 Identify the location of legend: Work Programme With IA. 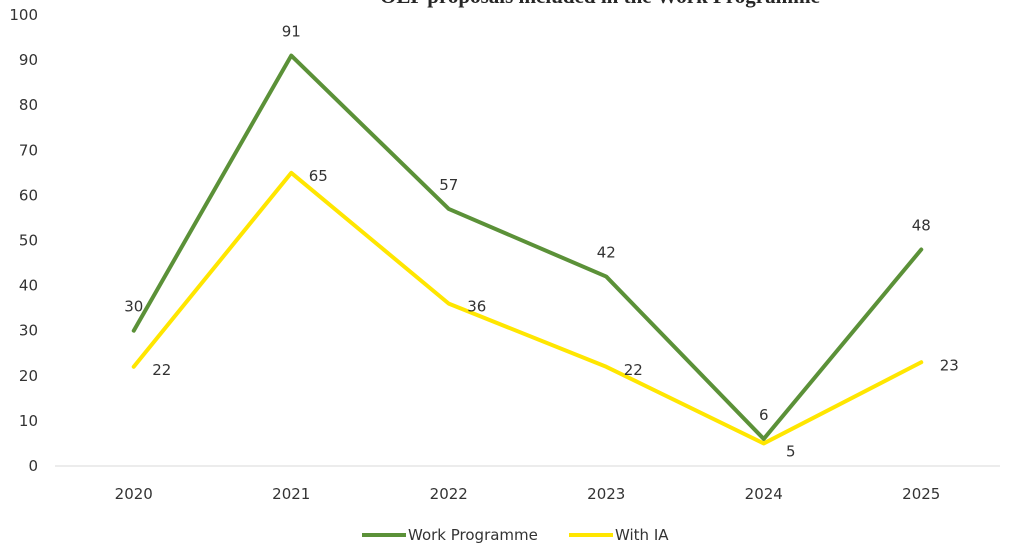
(515, 535).